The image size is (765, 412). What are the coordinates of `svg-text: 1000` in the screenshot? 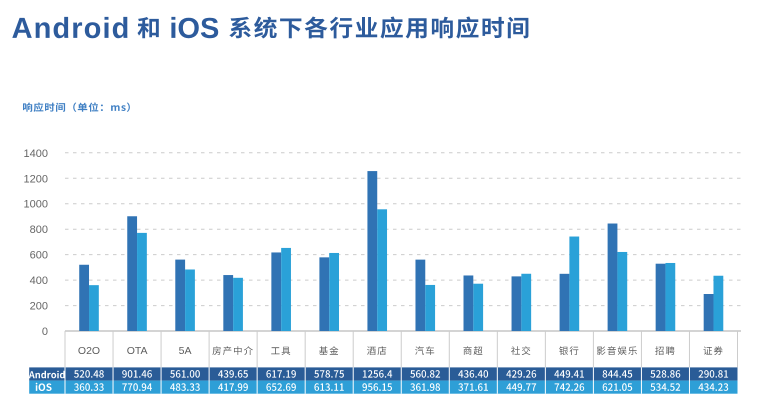 It's located at (36, 205).